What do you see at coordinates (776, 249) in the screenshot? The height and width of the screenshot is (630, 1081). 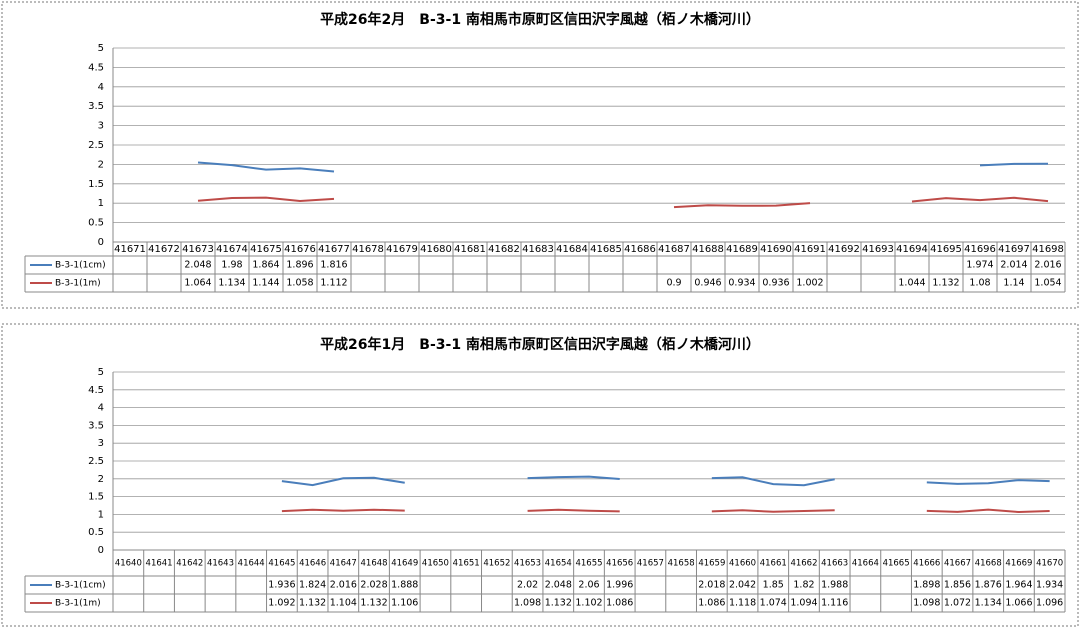 I see `x-tick-label: 41690` at bounding box center [776, 249].